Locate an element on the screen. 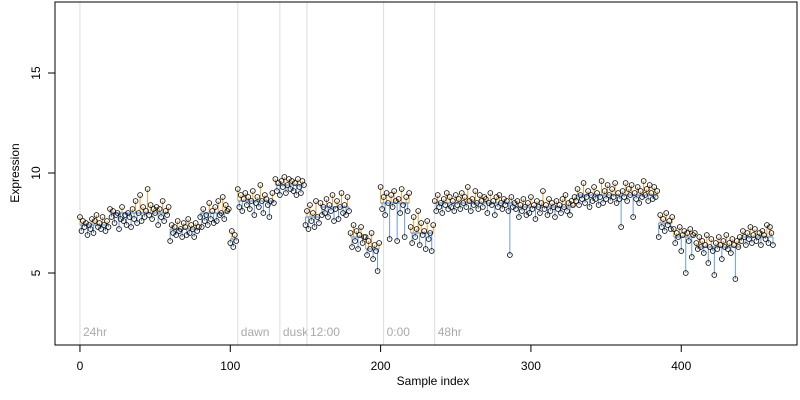 The image size is (800, 400). annotation-label: 48hr is located at coordinates (450, 332).